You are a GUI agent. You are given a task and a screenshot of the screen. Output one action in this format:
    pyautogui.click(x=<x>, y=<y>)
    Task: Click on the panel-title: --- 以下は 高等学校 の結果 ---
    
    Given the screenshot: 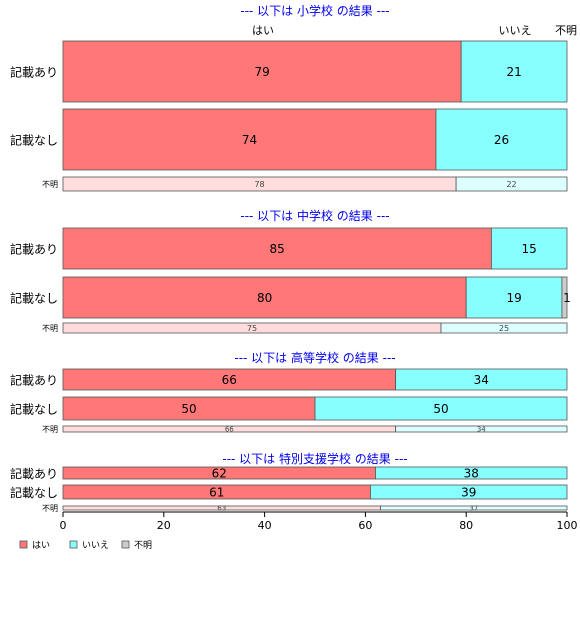 What is the action you would take?
    pyautogui.click(x=314, y=357)
    